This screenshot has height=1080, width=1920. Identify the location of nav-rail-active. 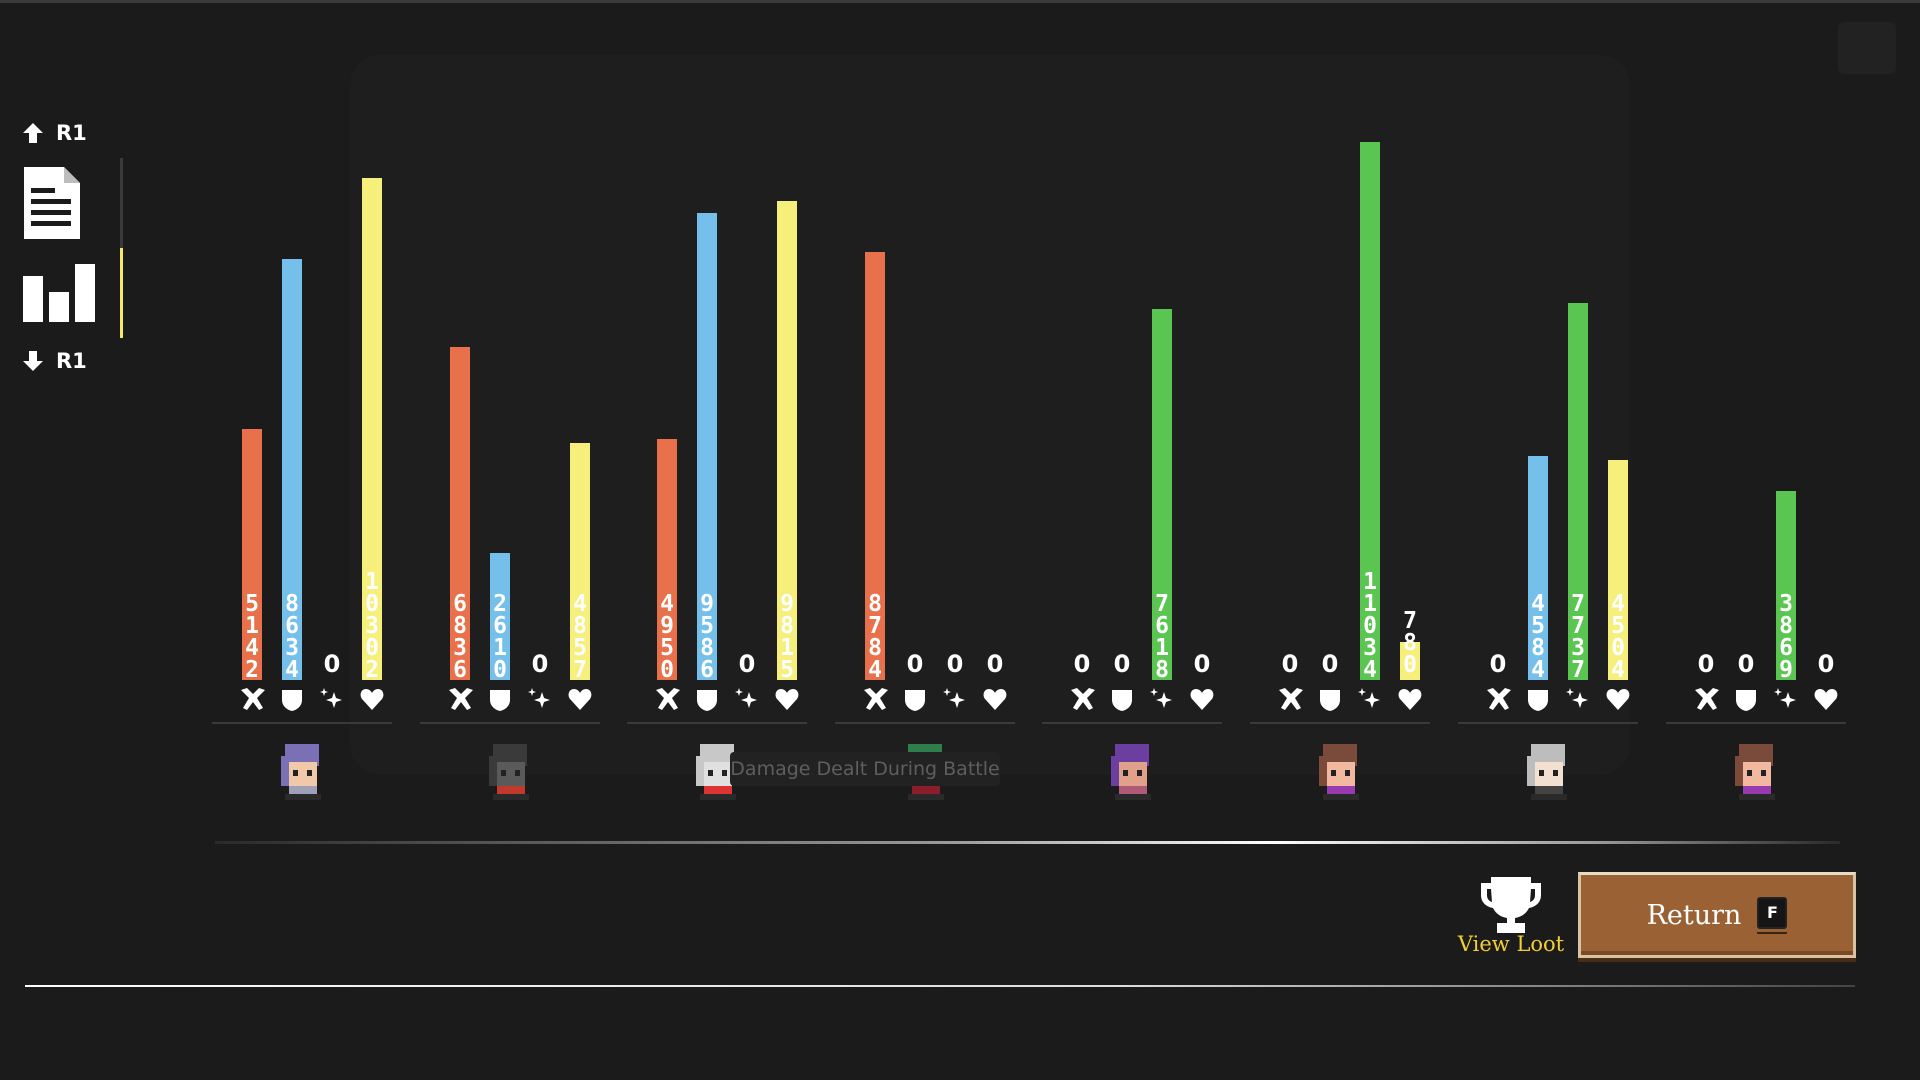
(121, 293).